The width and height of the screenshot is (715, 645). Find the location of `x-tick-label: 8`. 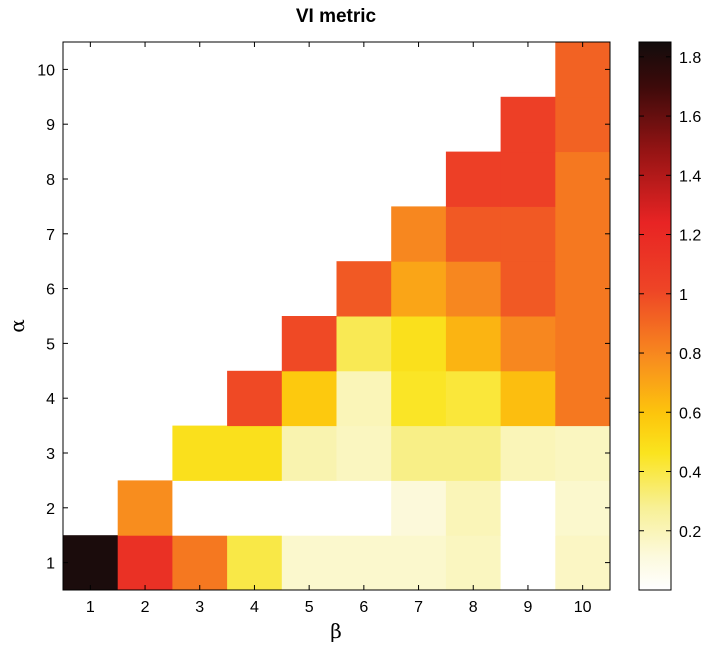

x-tick-label: 8 is located at coordinates (473, 607).